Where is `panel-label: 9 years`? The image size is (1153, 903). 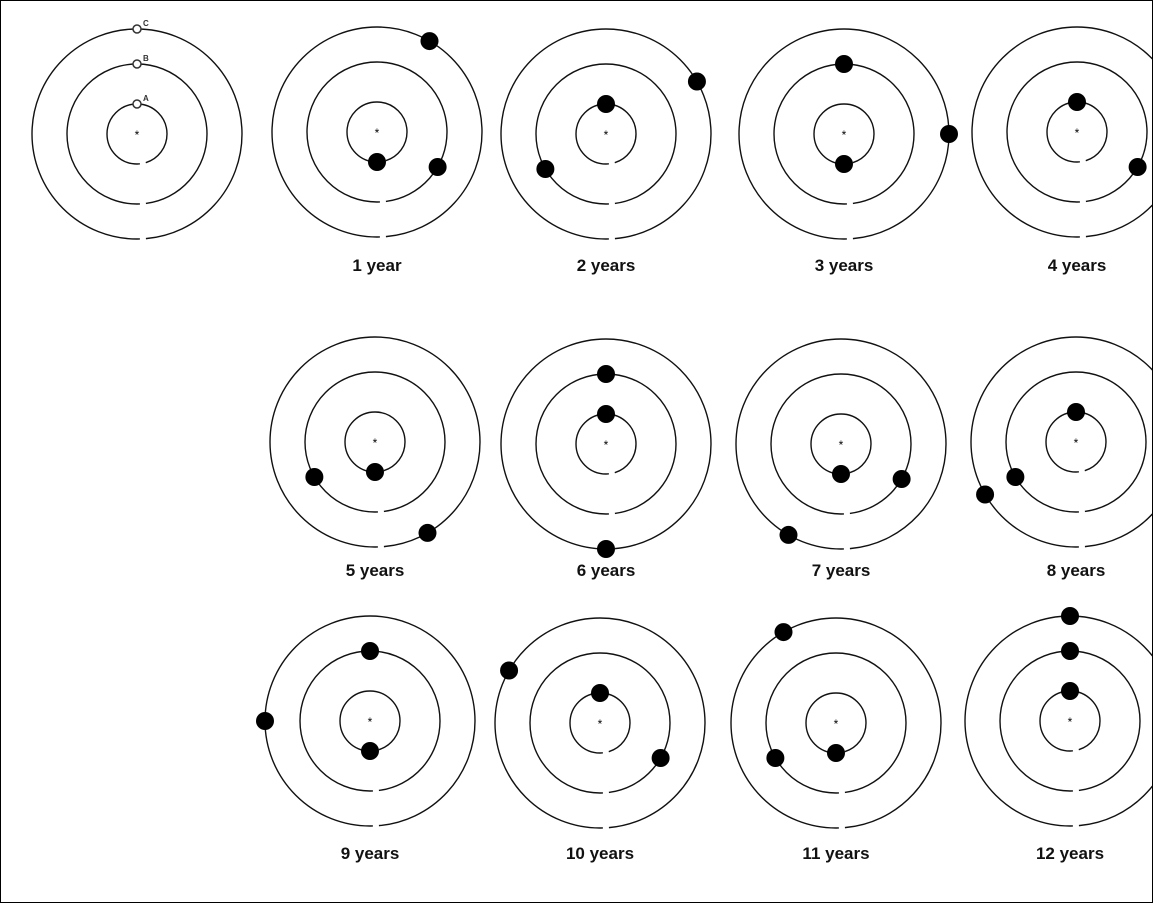
panel-label: 9 years is located at coordinates (370, 853).